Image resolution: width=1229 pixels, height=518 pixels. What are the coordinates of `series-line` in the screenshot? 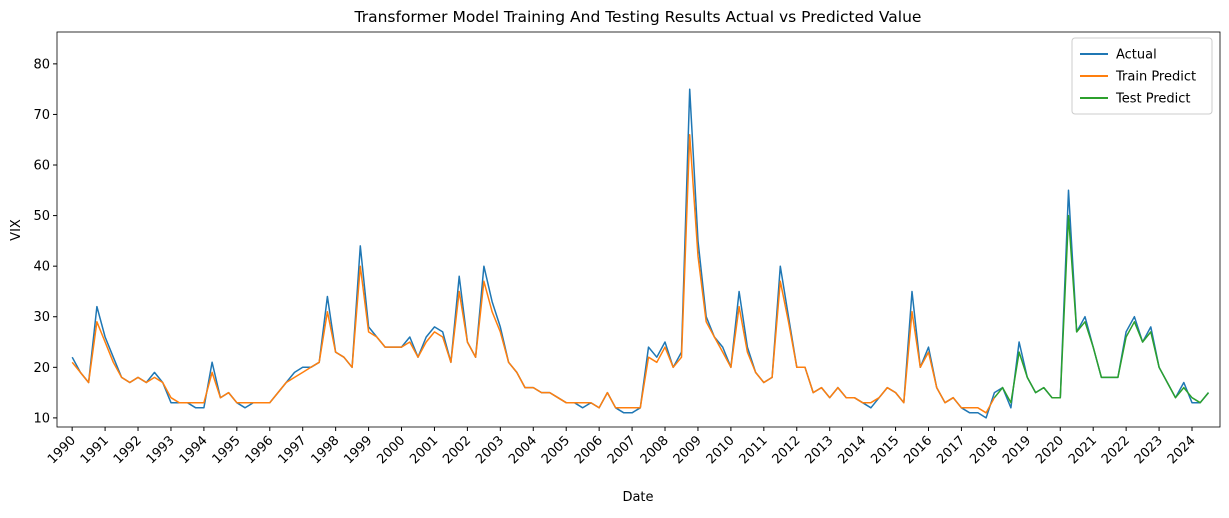 It's located at (1101, 309).